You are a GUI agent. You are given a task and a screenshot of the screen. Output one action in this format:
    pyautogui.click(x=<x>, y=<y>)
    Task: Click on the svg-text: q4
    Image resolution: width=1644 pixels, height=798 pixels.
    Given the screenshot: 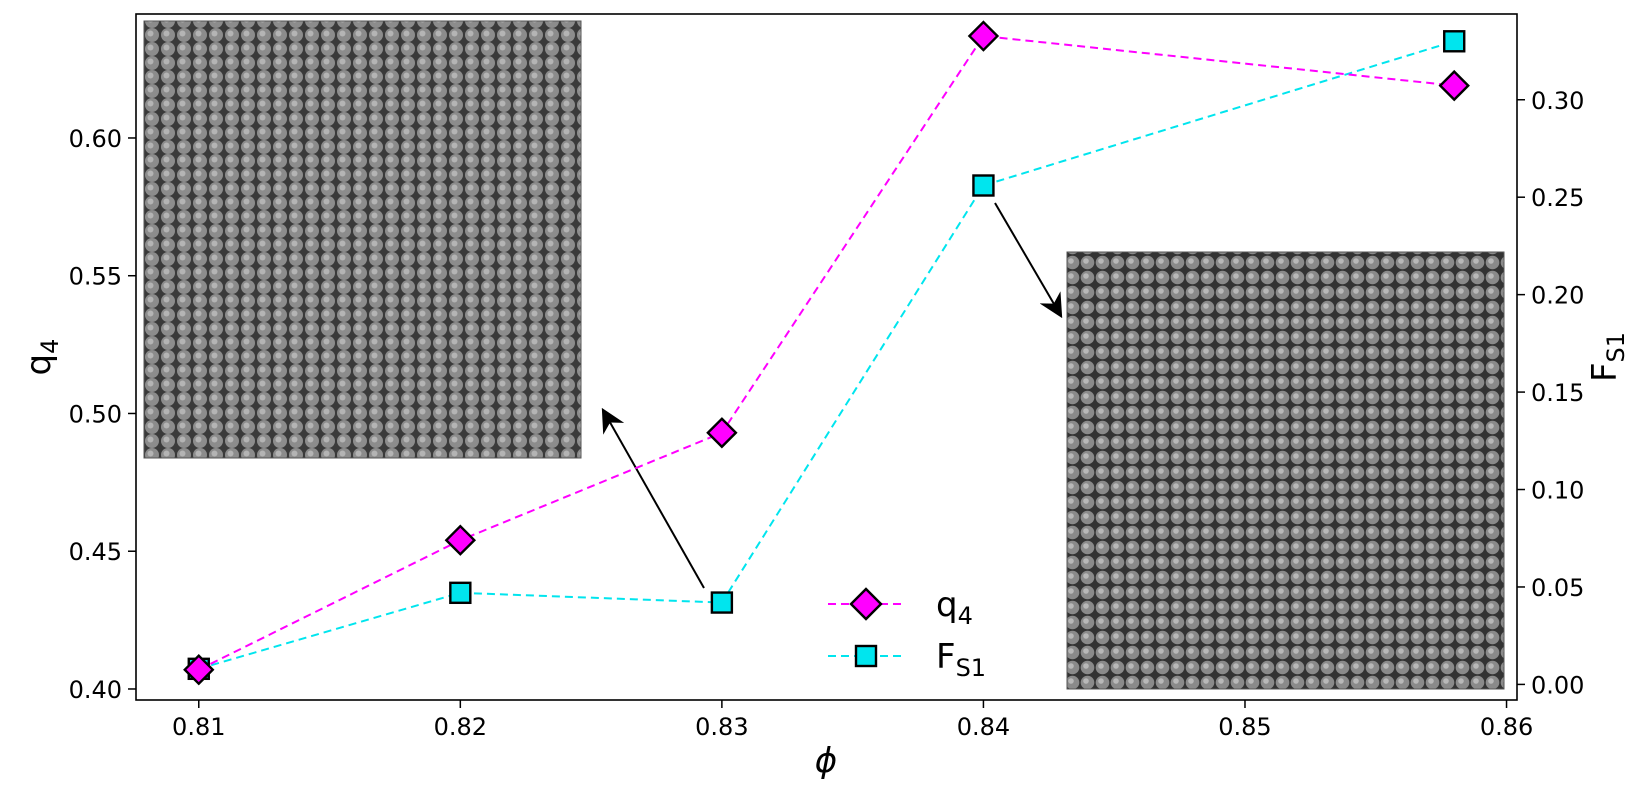 What is the action you would take?
    pyautogui.click(x=954, y=607)
    